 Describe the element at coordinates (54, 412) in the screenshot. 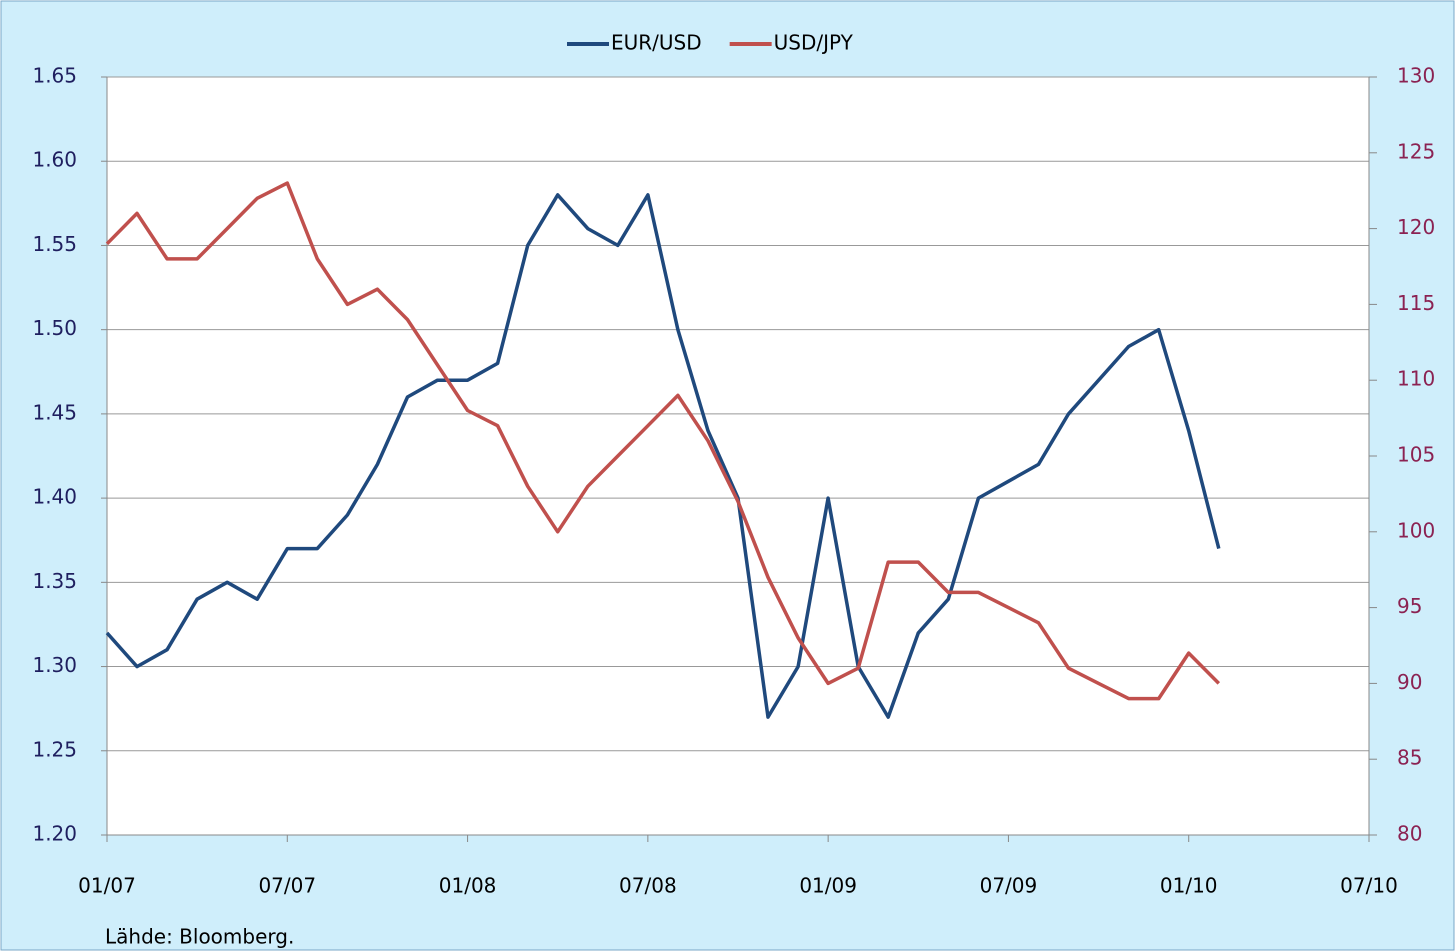

I see `y-tick-label: 1.45` at that location.